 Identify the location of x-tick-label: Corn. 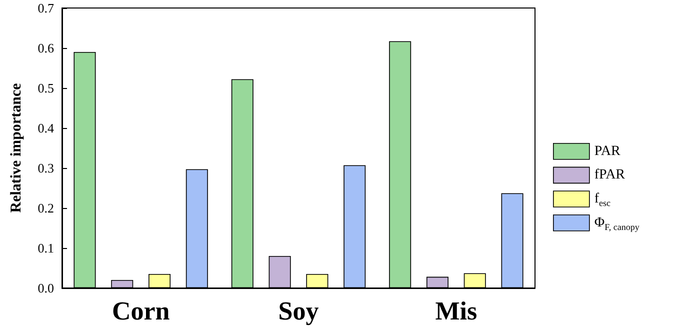
(141, 311).